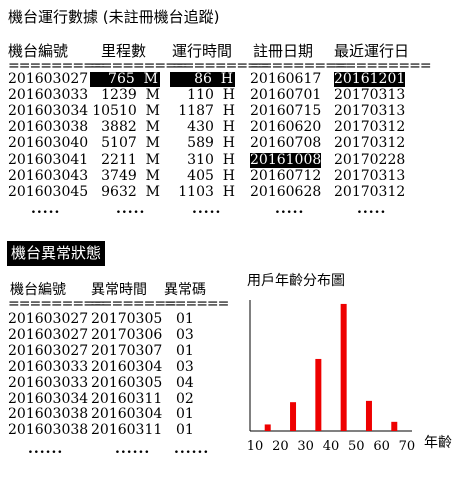 The height and width of the screenshot is (489, 474). I want to click on abnormal-time-cell: 20170307, so click(127, 350).